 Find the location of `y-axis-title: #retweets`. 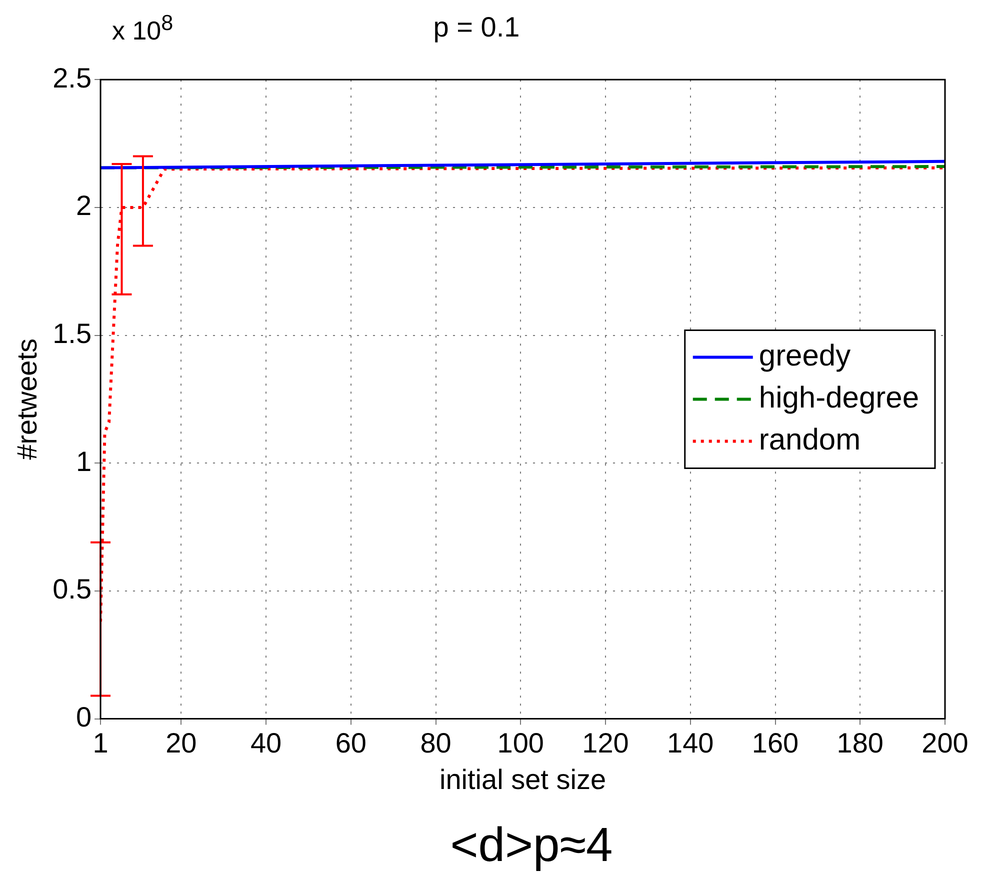

y-axis-title: #retweets is located at coordinates (27, 399).